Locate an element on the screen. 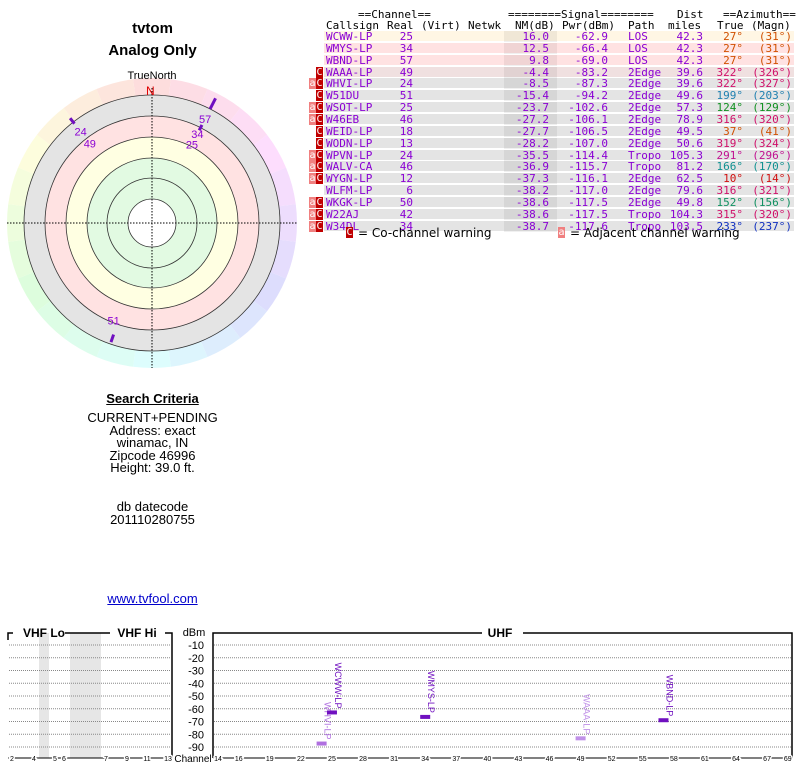 Image resolution: width=800 pixels, height=768 pixels. azimuth-true: 316° is located at coordinates (730, 119).